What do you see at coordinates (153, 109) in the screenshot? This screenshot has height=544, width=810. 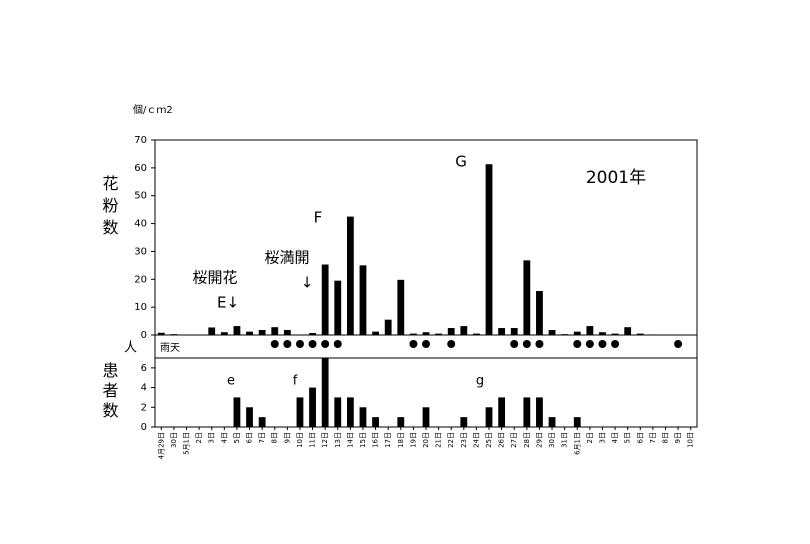 I see `unit-label: 個/ｃｍ2` at bounding box center [153, 109].